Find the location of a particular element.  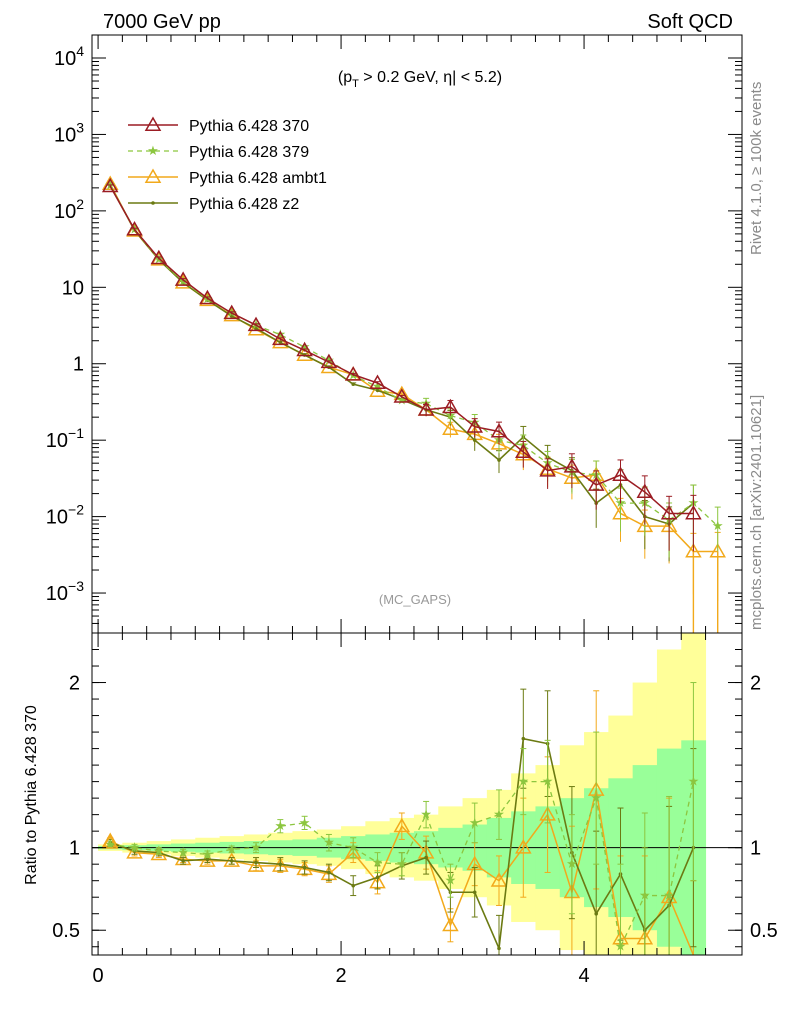

y-tick-exponent: 4 is located at coordinates (80, 51).